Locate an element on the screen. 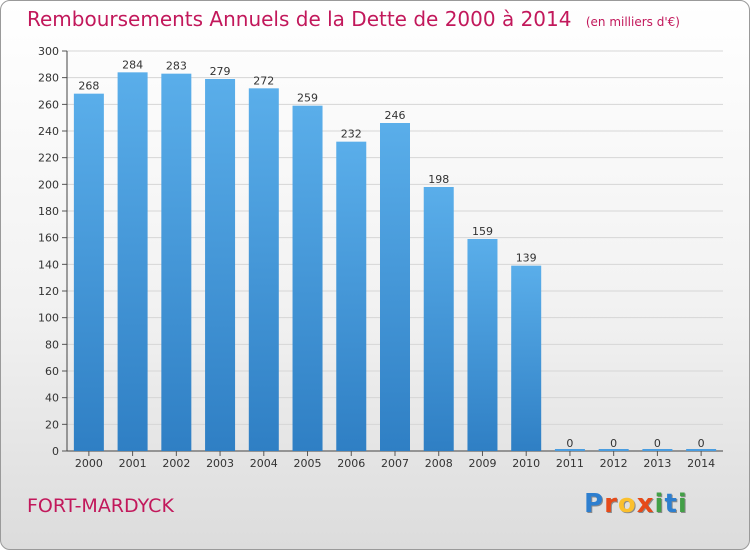  bar-value-label: 139 is located at coordinates (526, 258).